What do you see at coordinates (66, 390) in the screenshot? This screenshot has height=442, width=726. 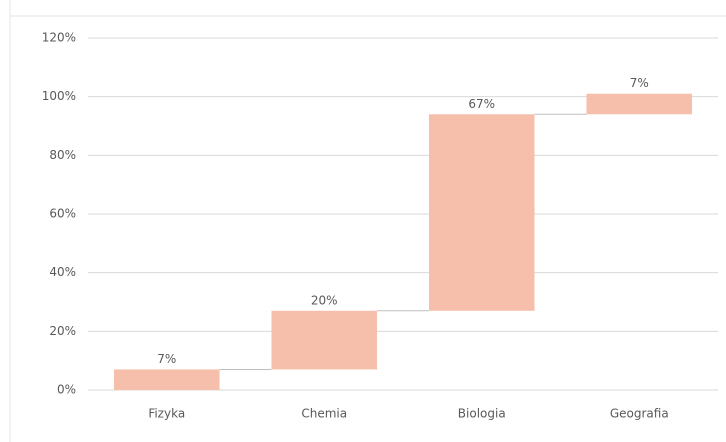 I see `y-tick-label: 0%` at bounding box center [66, 390].